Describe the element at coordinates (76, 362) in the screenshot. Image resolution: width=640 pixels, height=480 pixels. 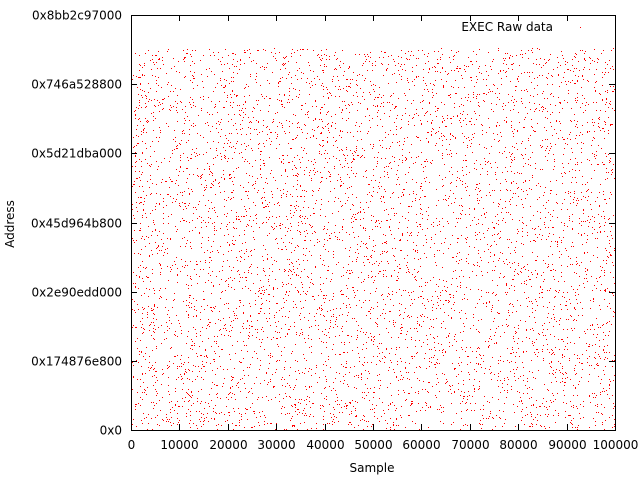
I see `y-tick-label: 0x174876e800` at that location.